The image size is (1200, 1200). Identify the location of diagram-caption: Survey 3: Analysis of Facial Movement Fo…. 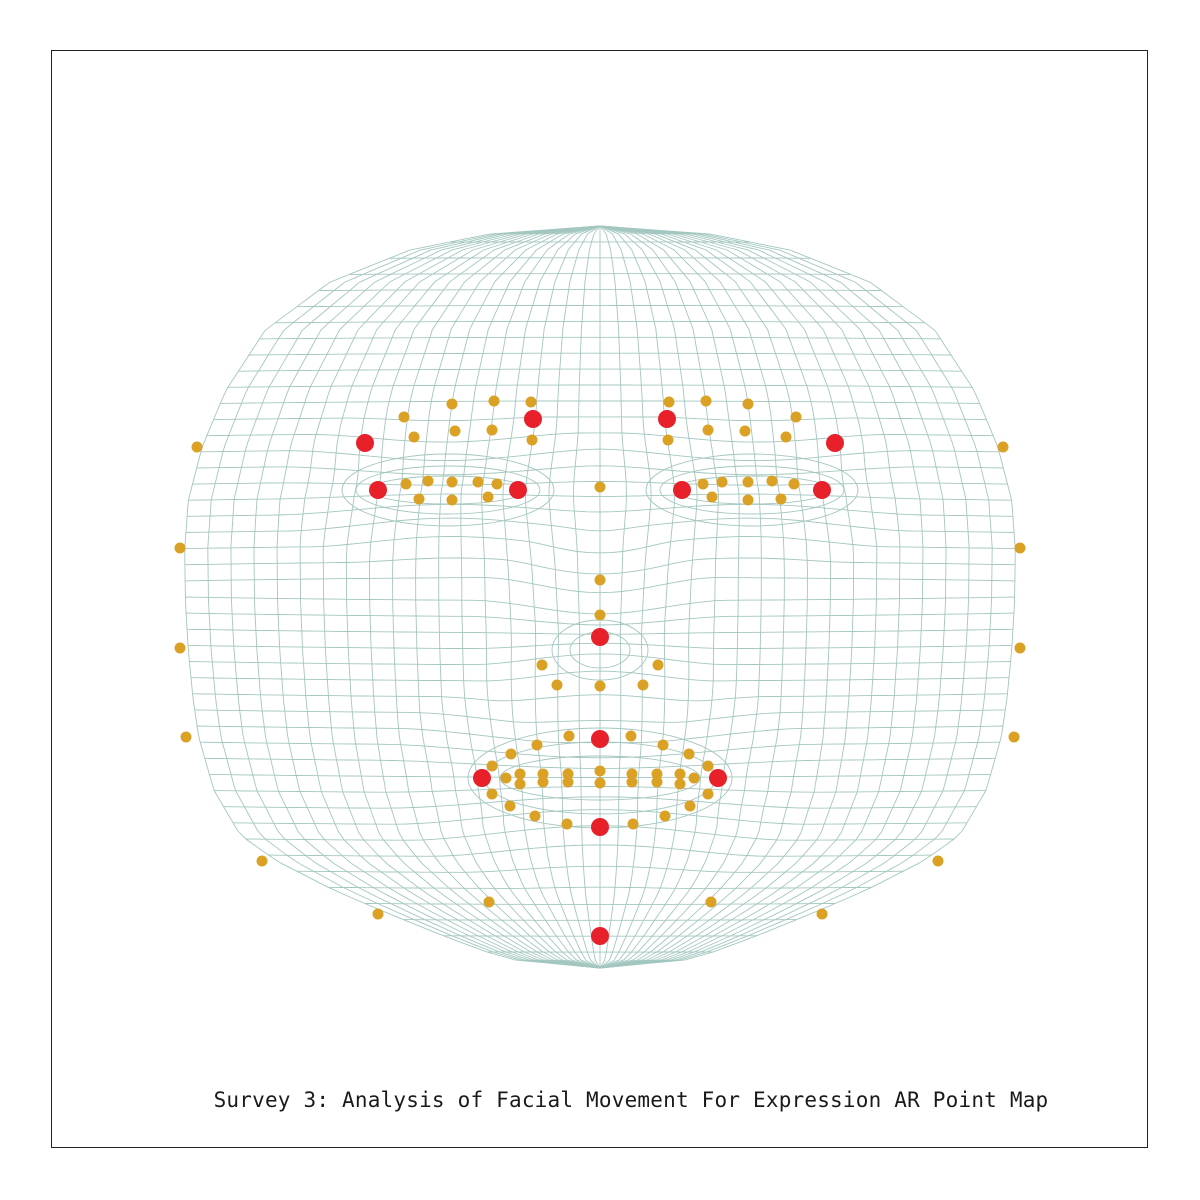
(631, 1100).